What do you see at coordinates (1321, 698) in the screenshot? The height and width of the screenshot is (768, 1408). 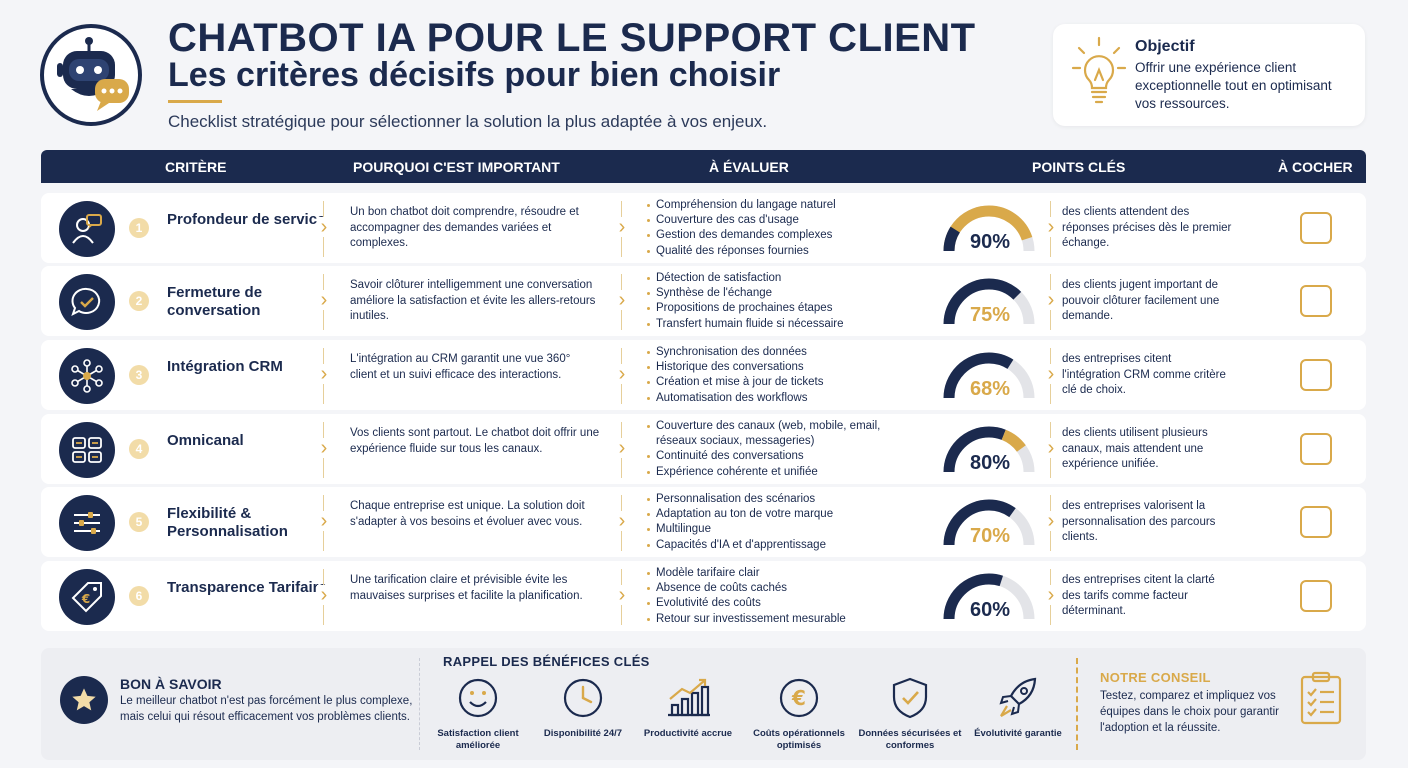 I see `clipboard-checklist-icon` at bounding box center [1321, 698].